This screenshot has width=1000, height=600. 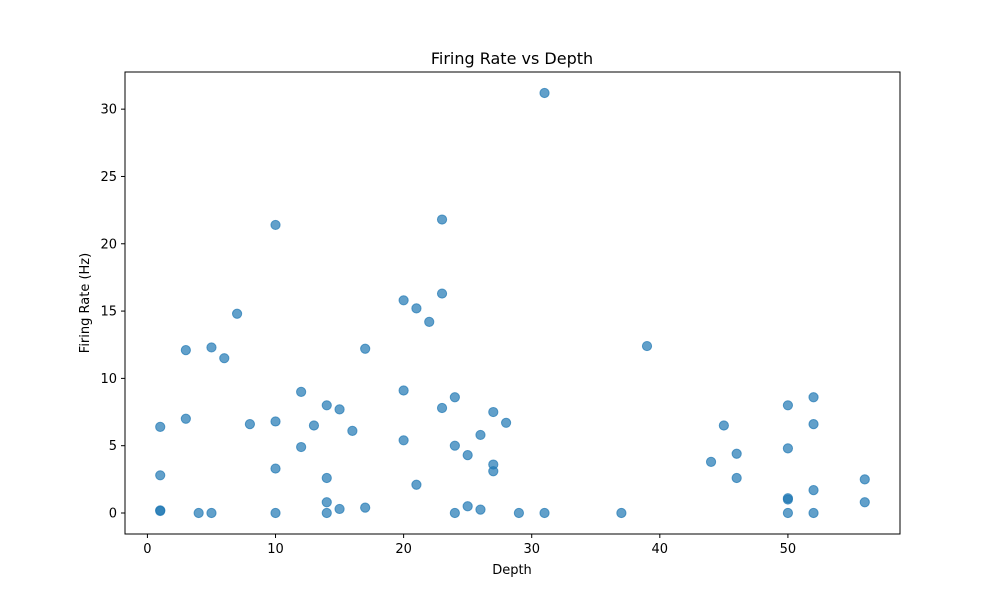 What do you see at coordinates (85, 303) in the screenshot?
I see `y-axis-label: Firing Rate (Hz)` at bounding box center [85, 303].